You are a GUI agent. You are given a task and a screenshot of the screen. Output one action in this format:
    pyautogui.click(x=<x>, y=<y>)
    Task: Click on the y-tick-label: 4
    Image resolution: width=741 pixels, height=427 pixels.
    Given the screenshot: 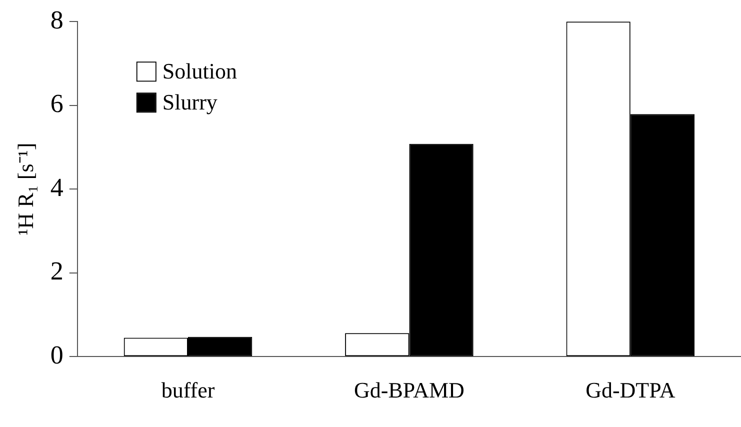 What is the action you would take?
    pyautogui.click(x=57, y=187)
    